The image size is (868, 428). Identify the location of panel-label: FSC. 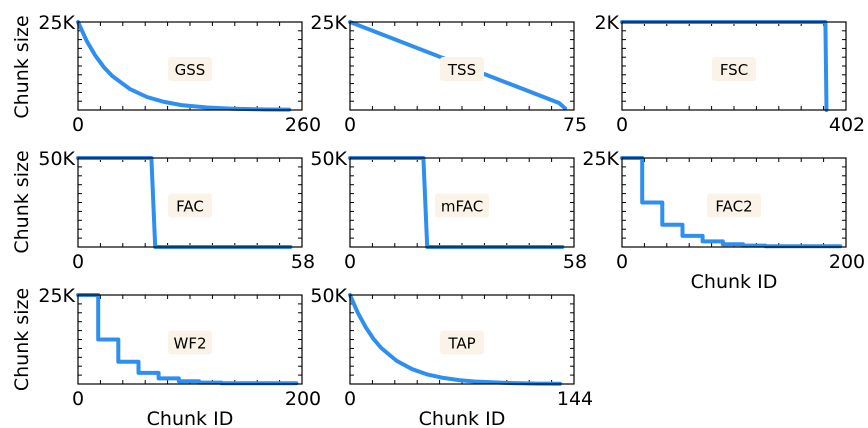
(734, 70).